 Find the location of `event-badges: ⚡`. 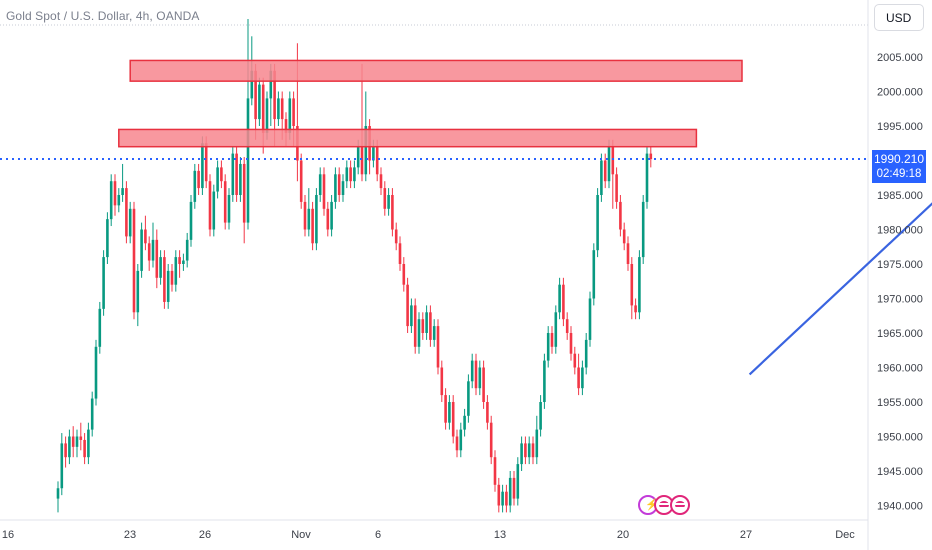

event-badges: ⚡ is located at coordinates (664, 505).